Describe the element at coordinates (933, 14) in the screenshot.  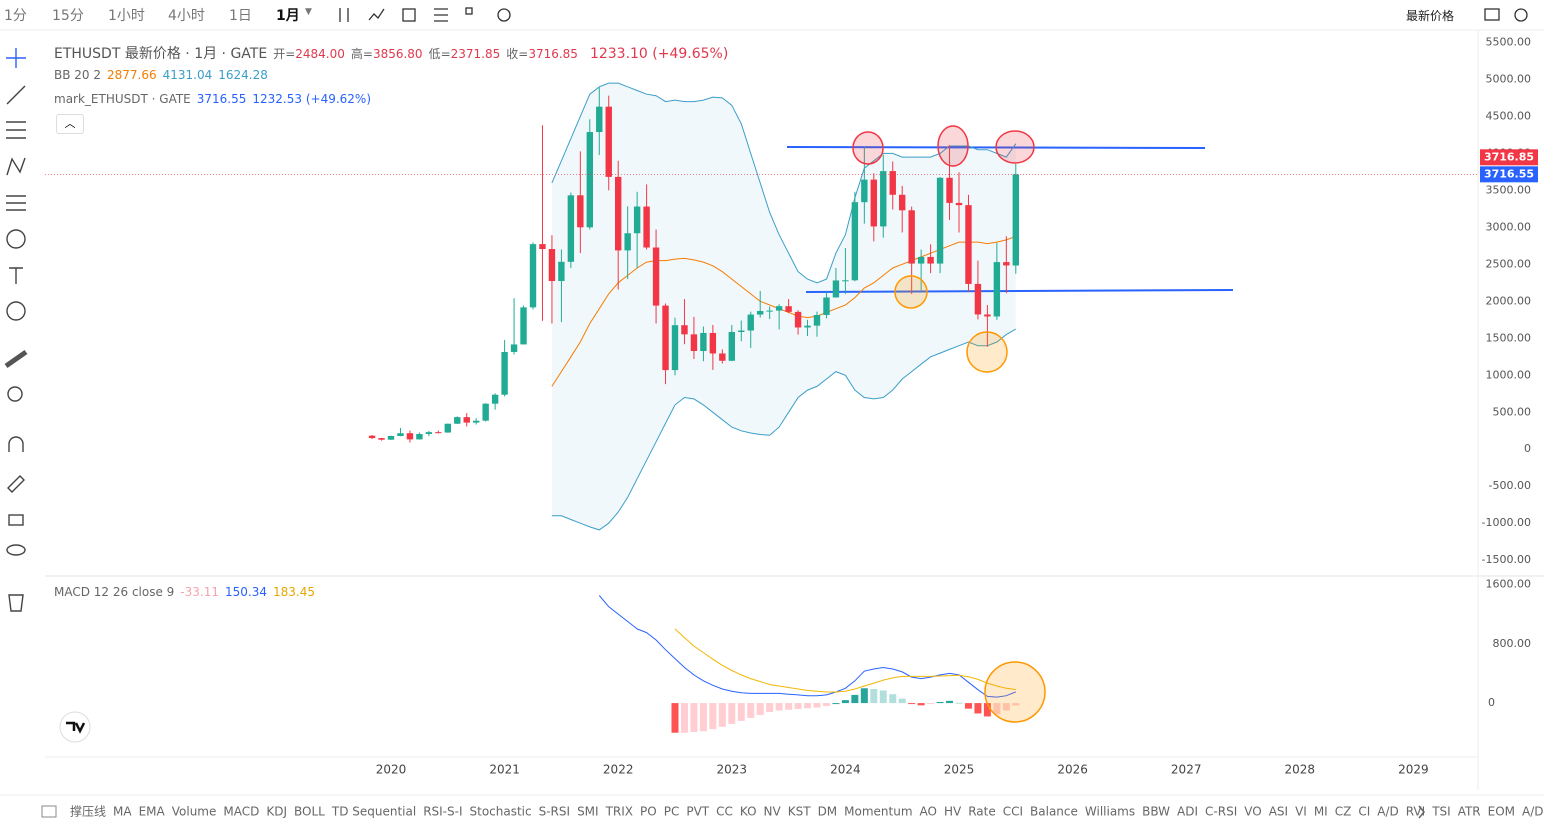
I see `top-icons` at that location.